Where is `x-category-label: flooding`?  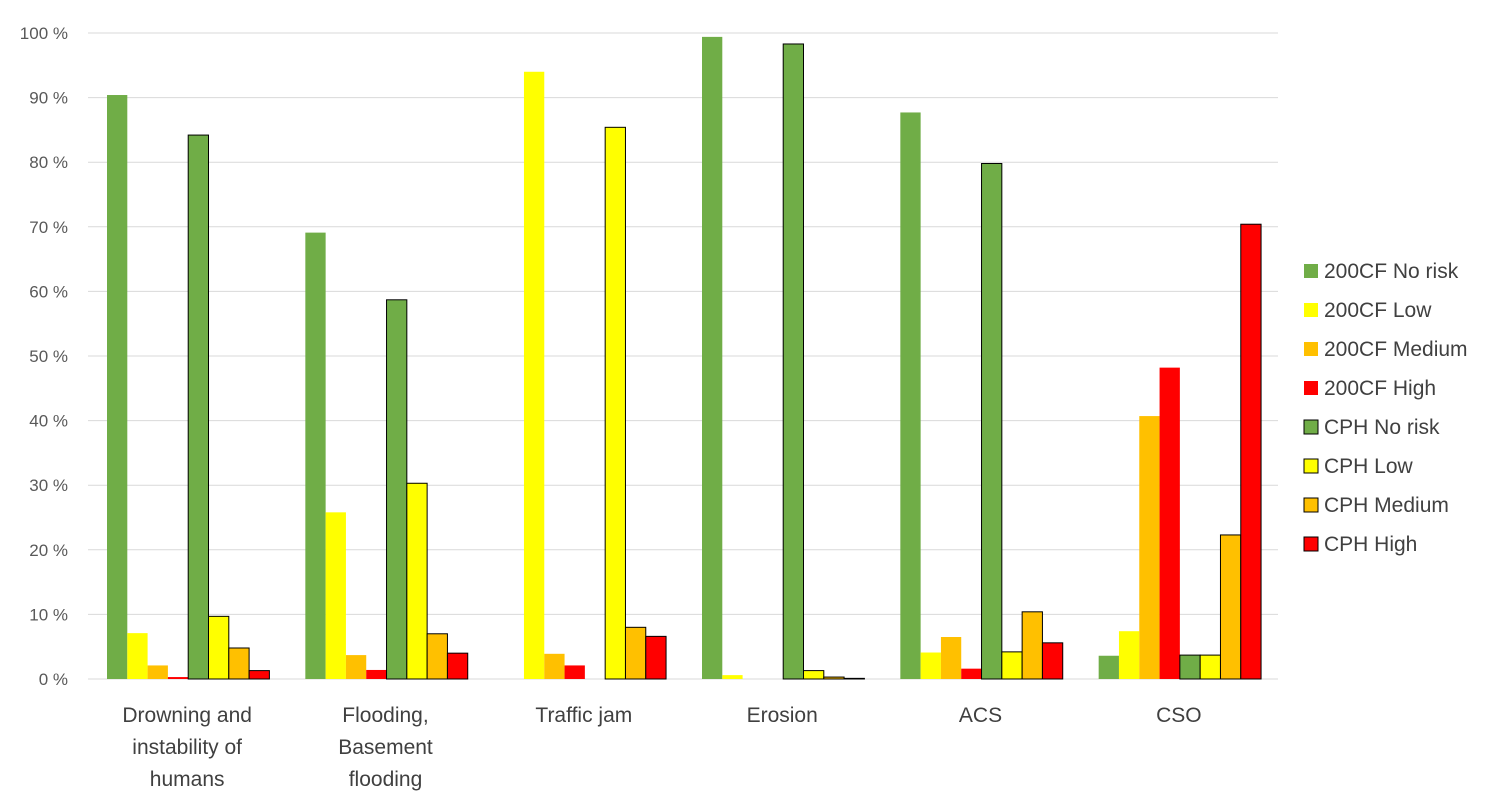
x-category-label: flooding is located at coordinates (386, 779).